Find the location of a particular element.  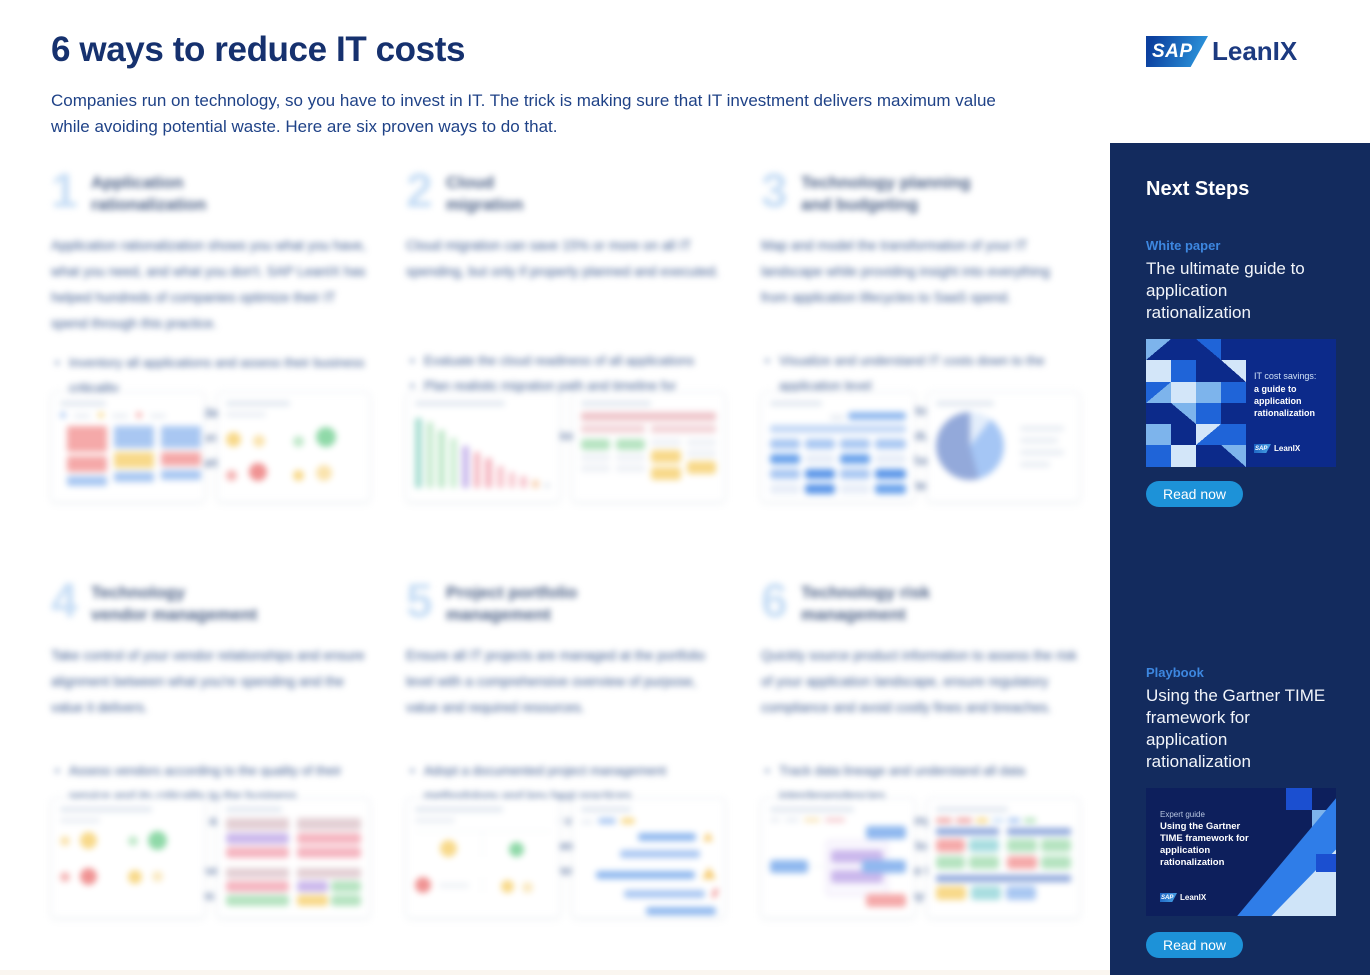

page-bottom-edge is located at coordinates (555, 972).